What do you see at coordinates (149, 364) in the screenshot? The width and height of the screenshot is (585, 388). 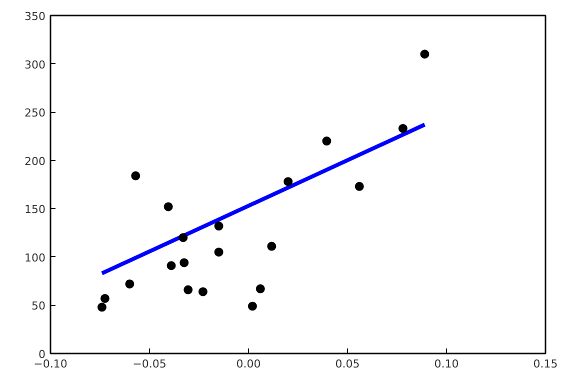 I see `x-tick-label: −0.05` at bounding box center [149, 364].